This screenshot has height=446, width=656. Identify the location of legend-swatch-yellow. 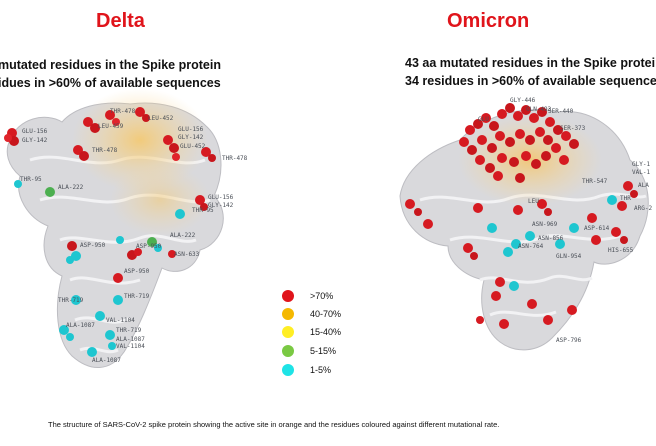
(288, 332).